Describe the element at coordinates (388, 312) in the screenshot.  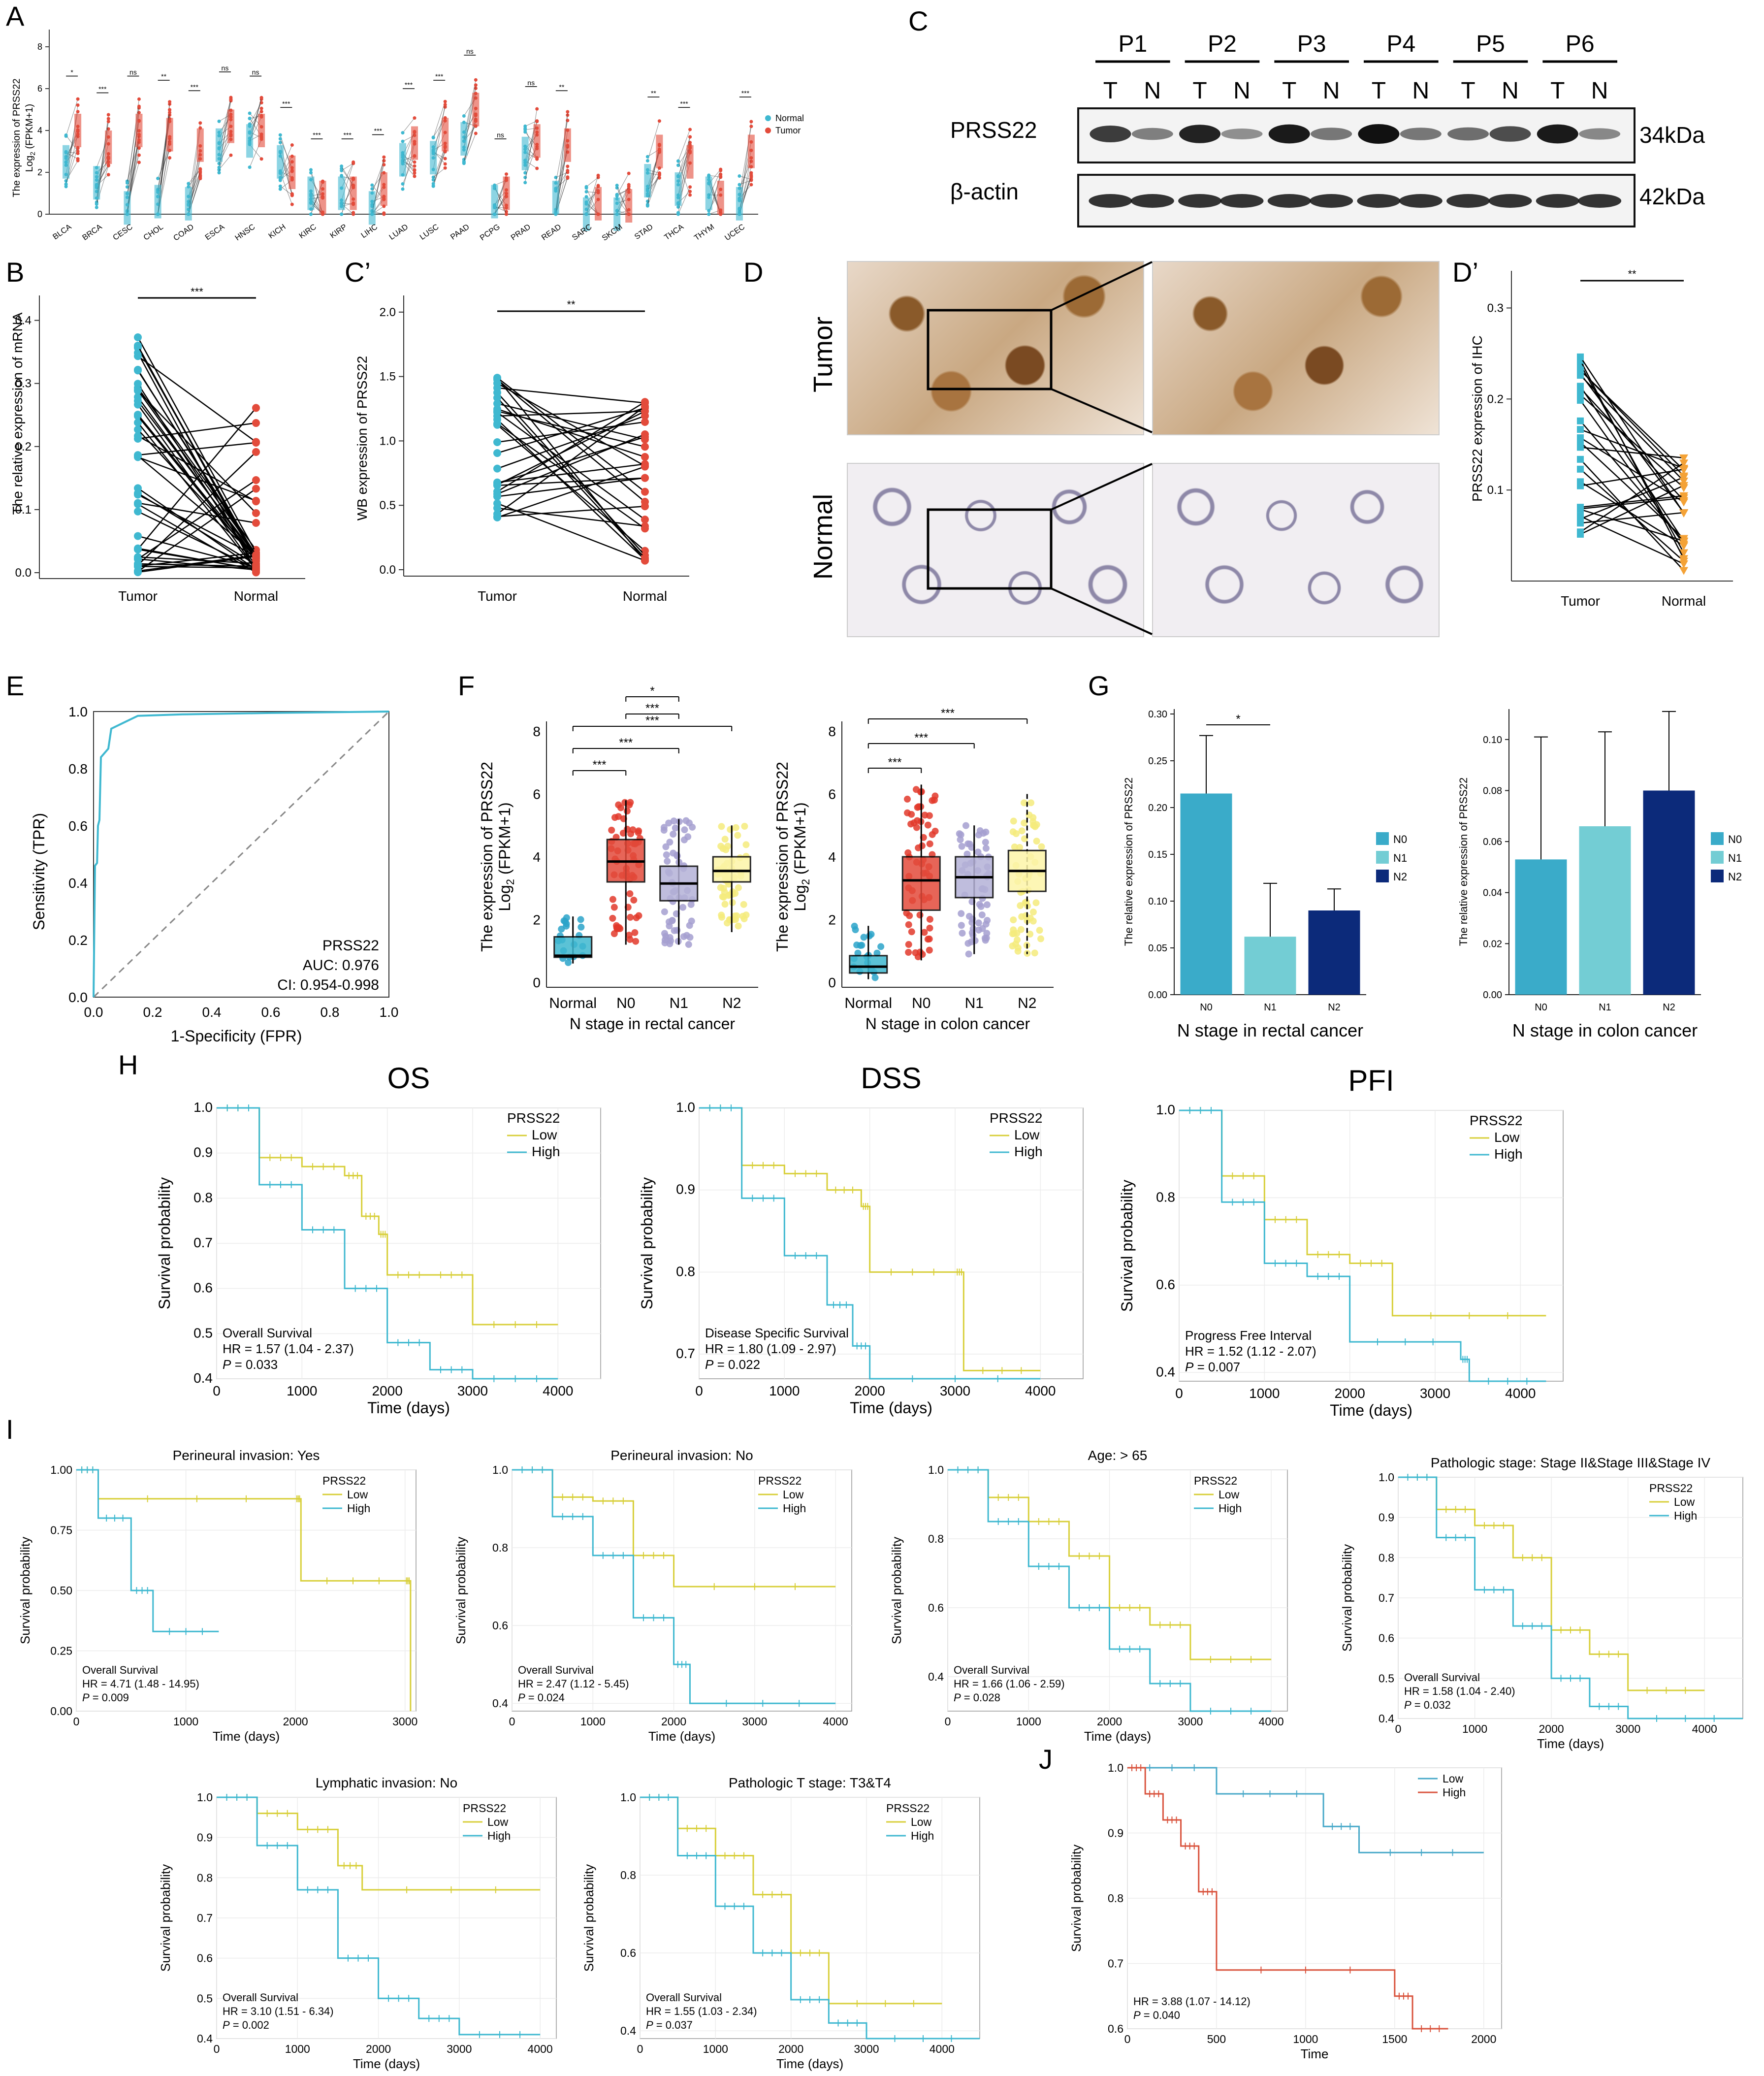
I see `ytick-label: 2.0` at that location.